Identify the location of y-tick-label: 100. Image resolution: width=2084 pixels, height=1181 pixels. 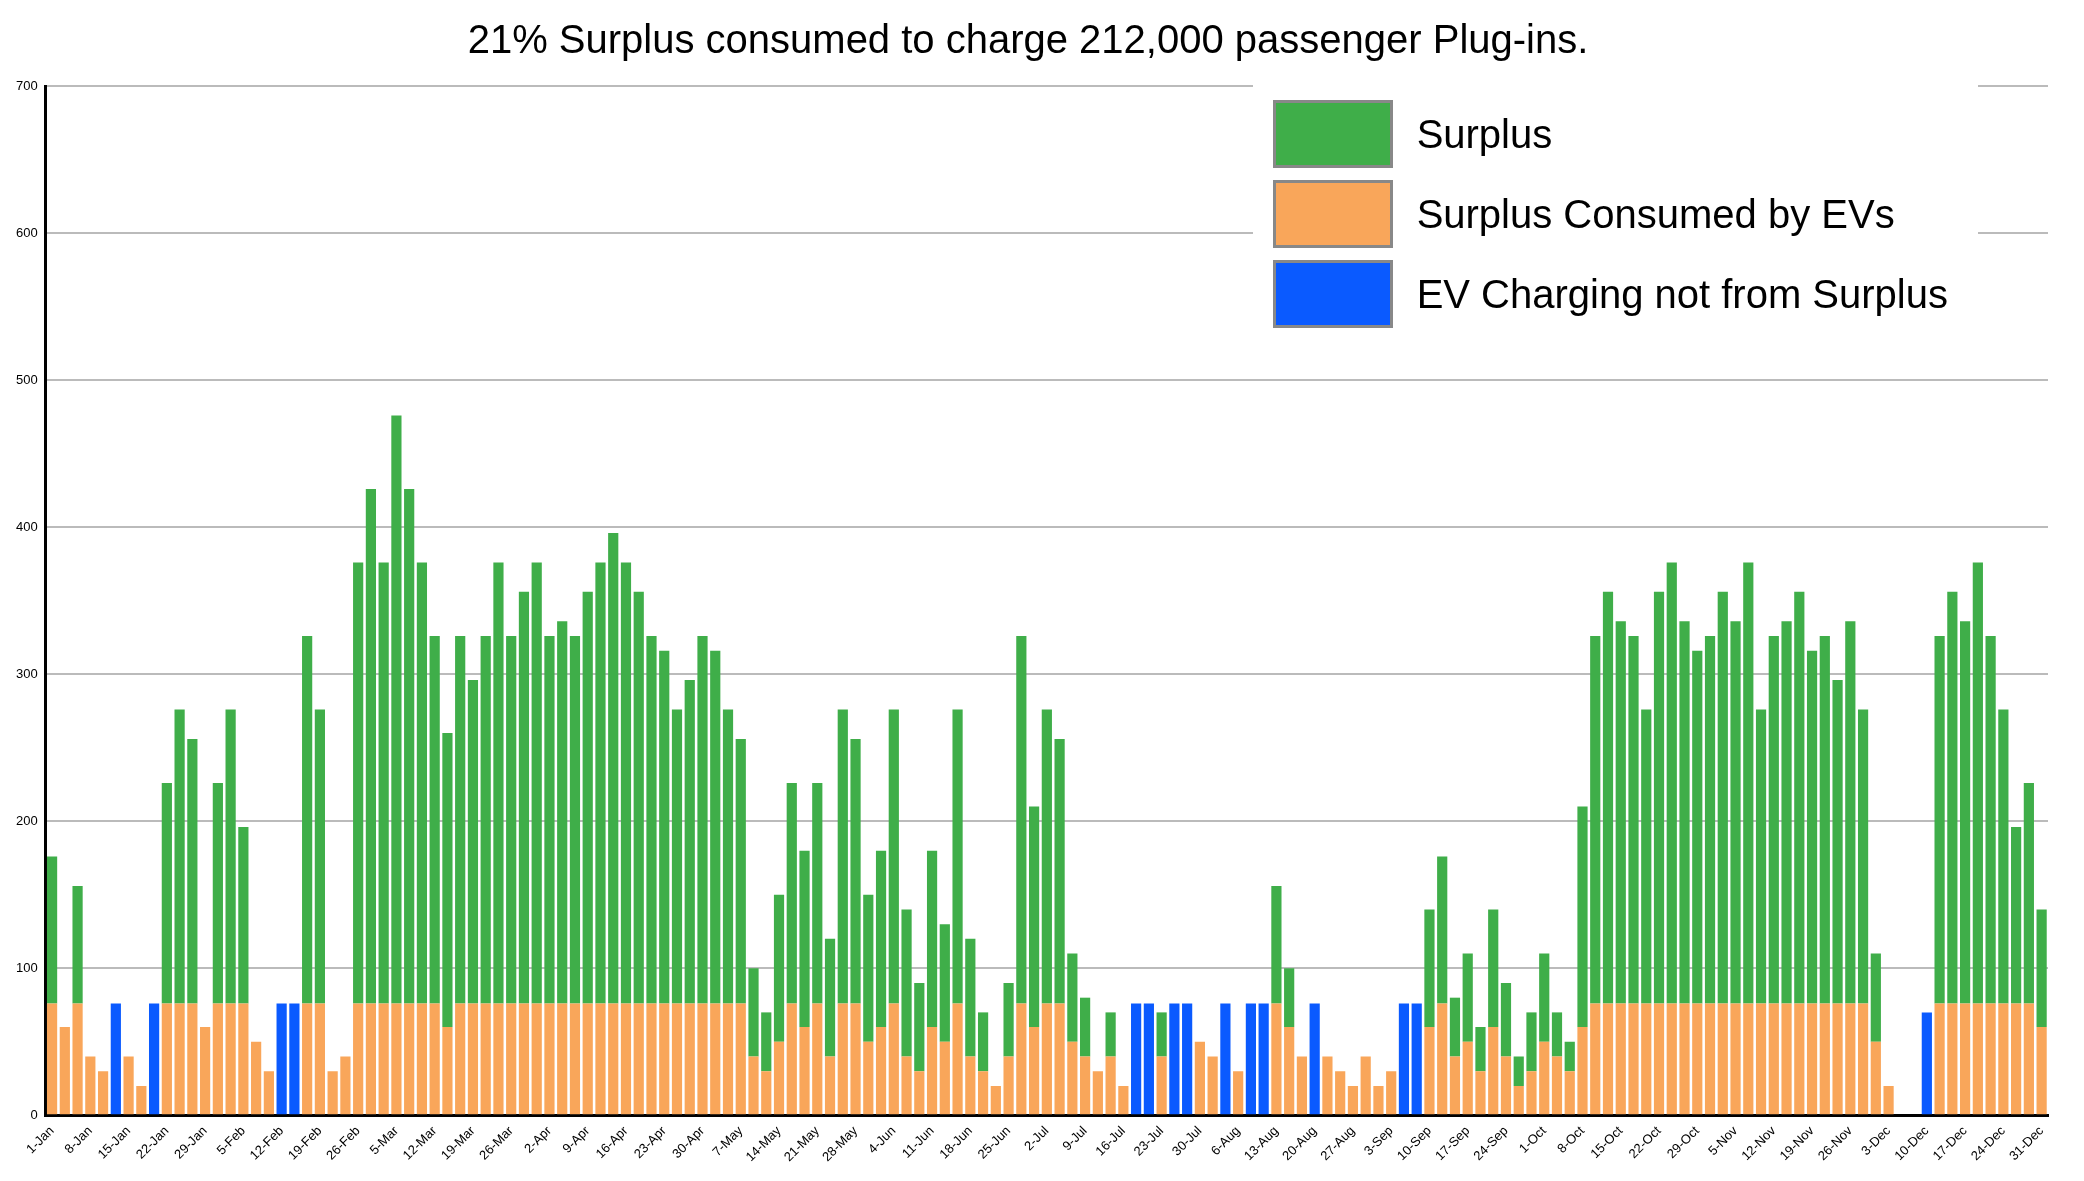
(26, 967).